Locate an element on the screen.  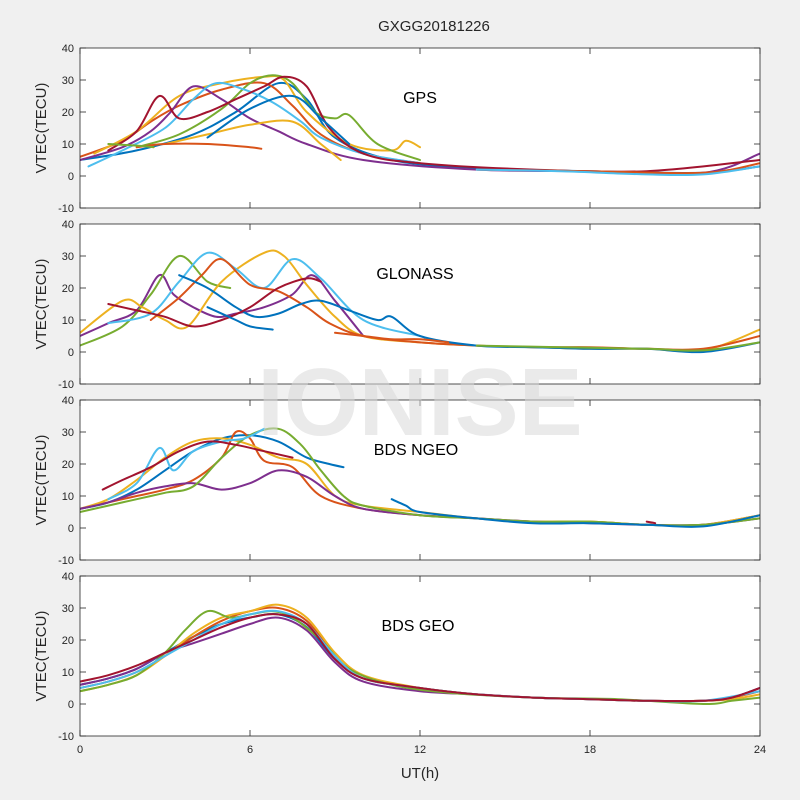
watermark: IONISE is located at coordinates (419, 402).